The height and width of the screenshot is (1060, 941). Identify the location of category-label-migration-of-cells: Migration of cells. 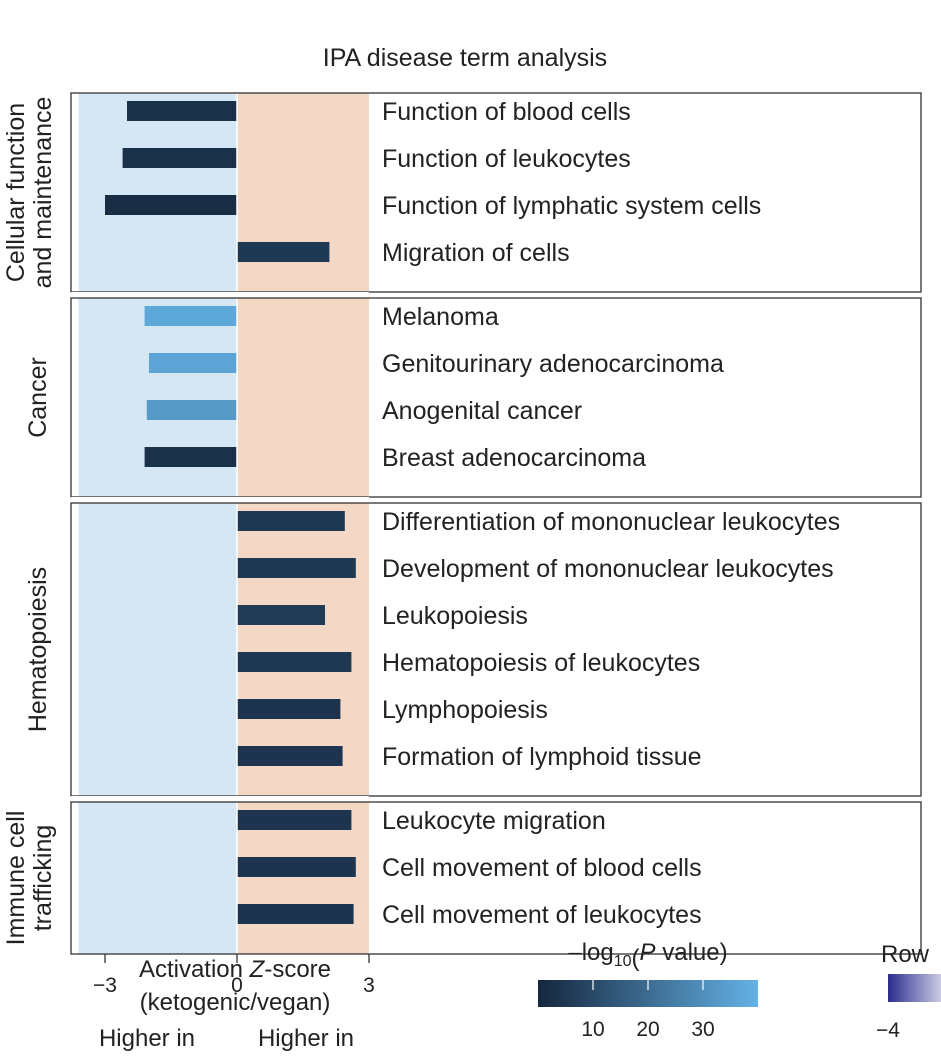
(476, 253).